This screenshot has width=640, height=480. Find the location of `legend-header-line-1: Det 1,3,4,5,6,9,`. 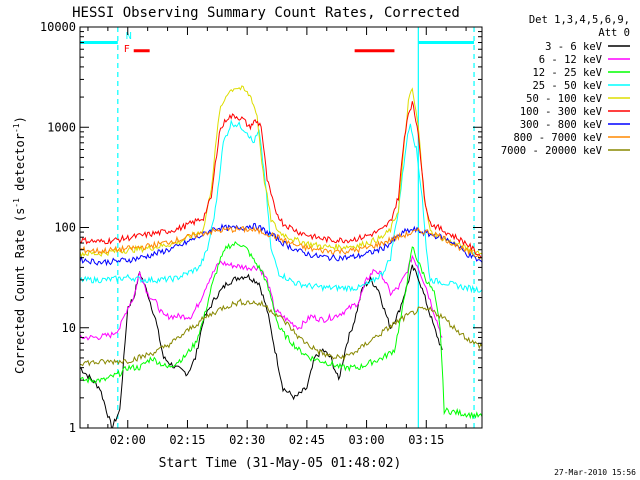

legend-header-line-1: Det 1,3,4,5,6,9, is located at coordinates (579, 20).